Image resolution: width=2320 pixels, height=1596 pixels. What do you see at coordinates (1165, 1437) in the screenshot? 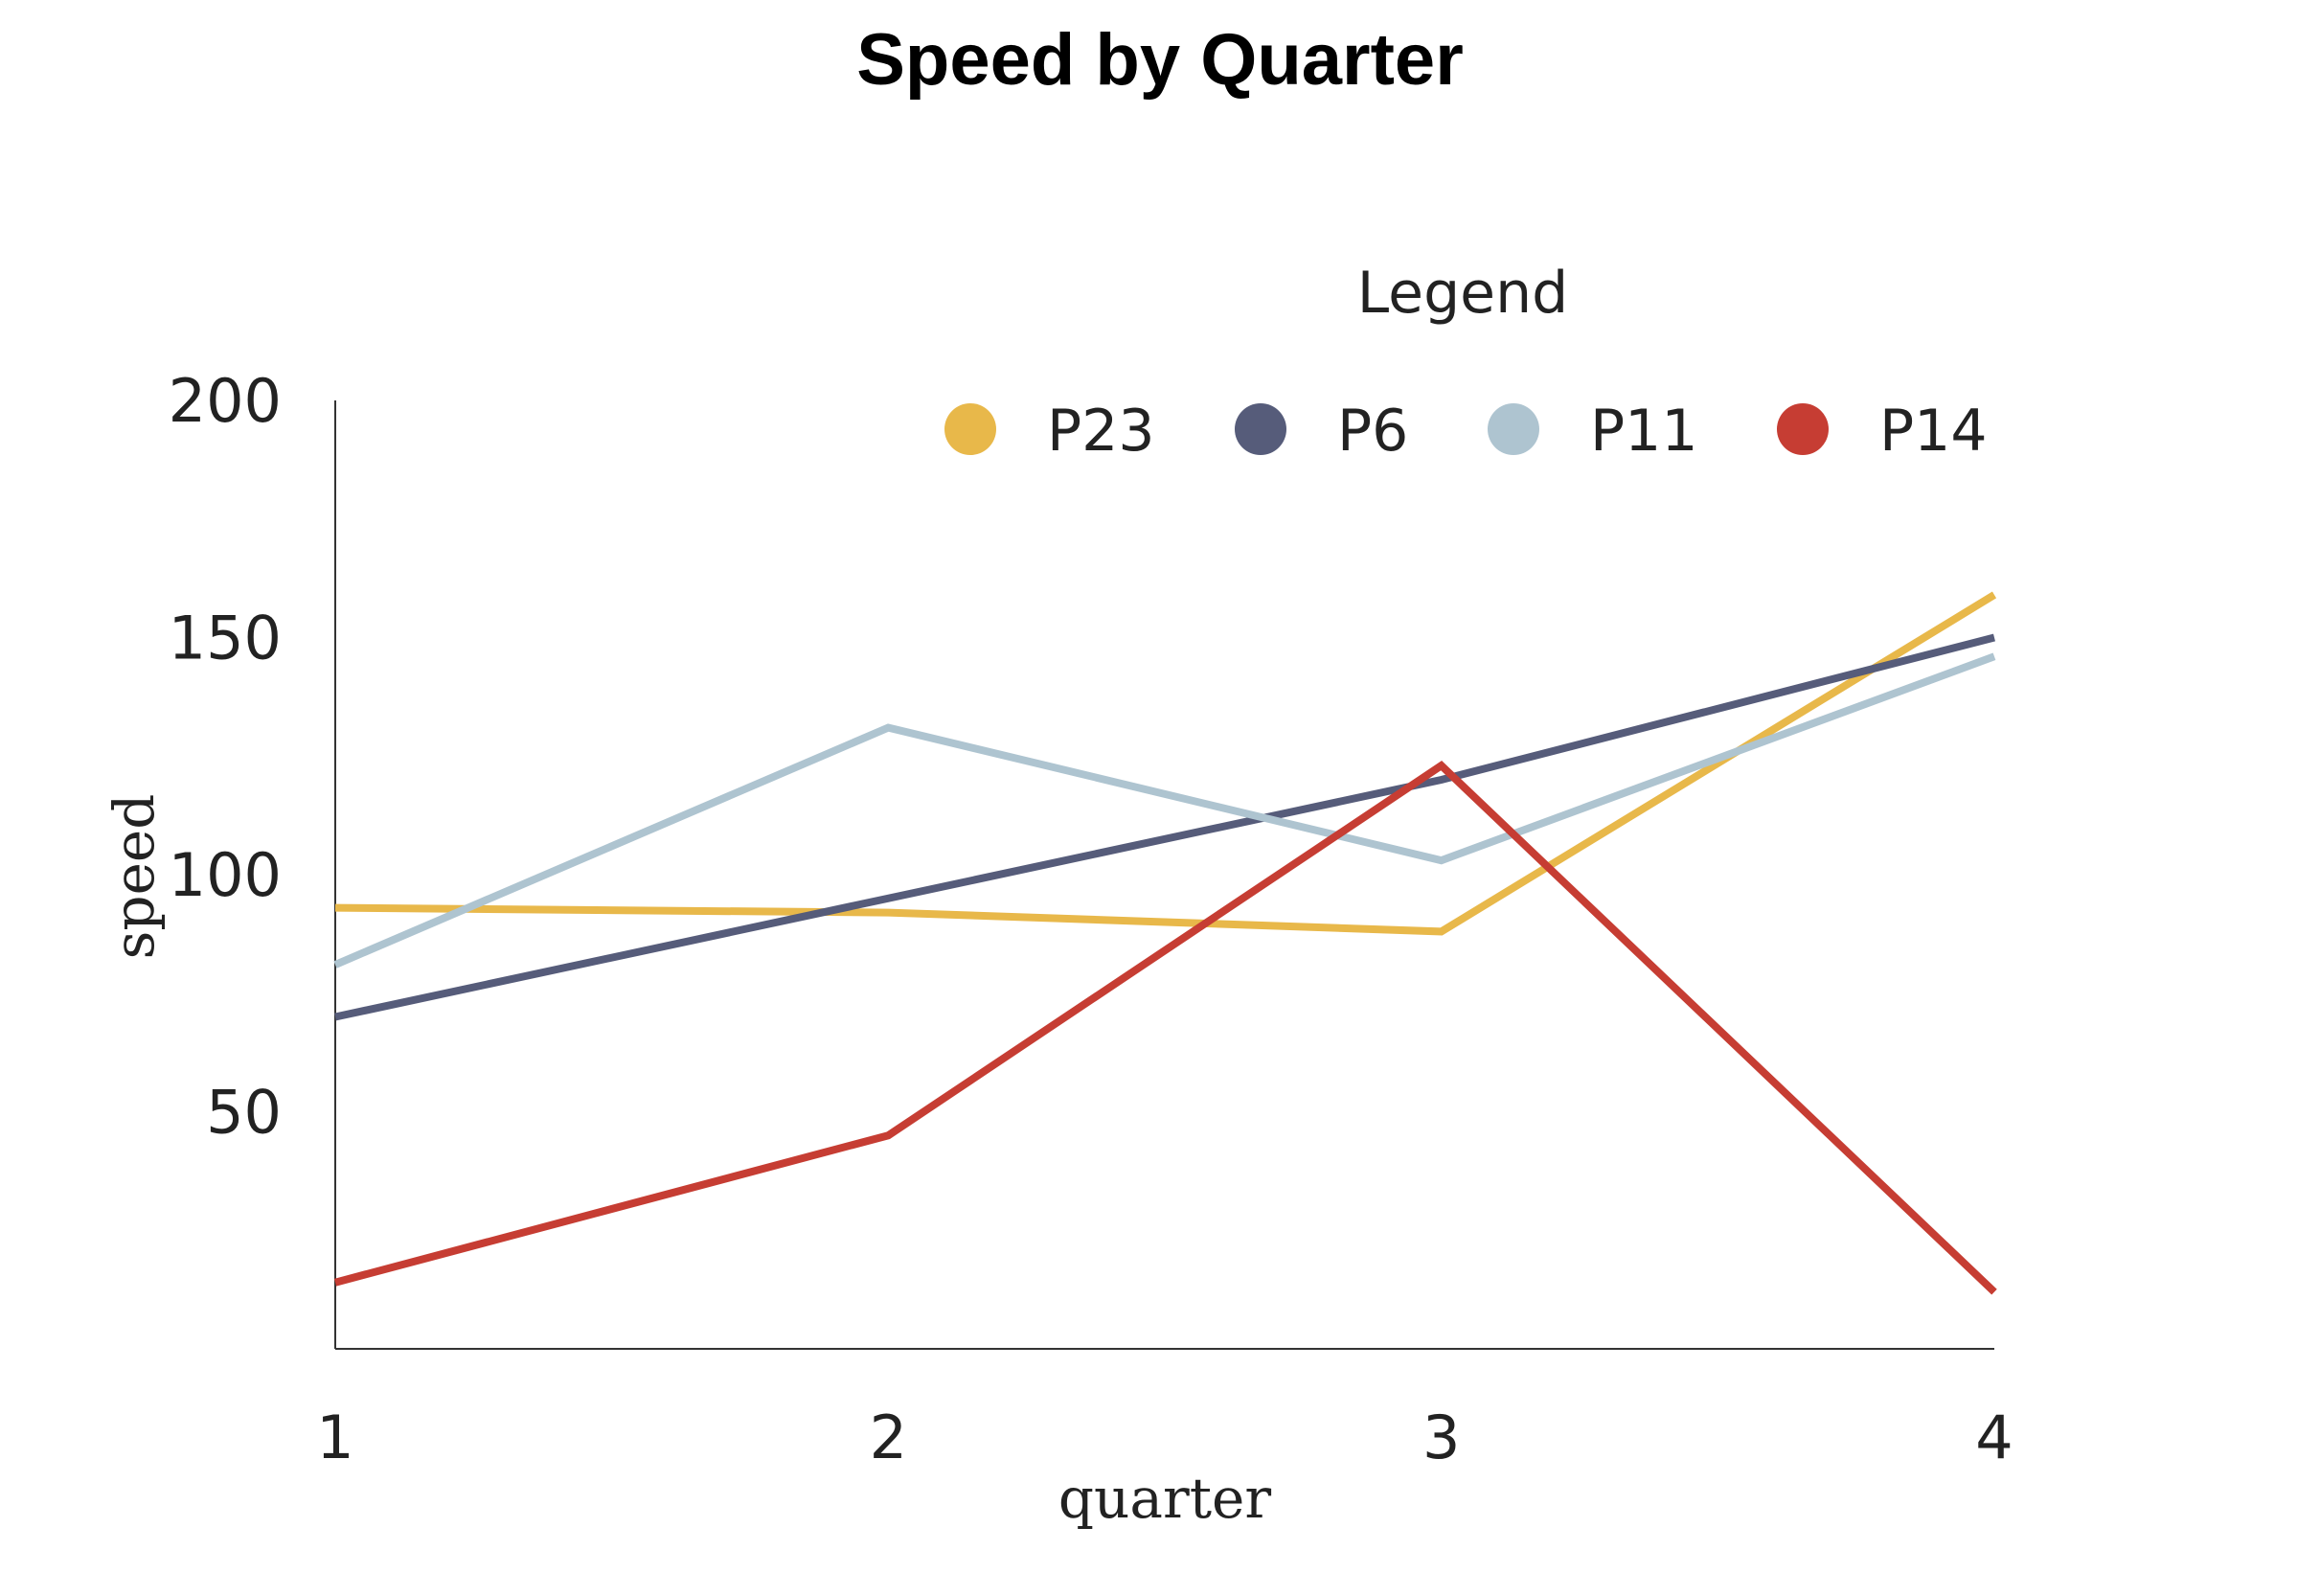
I see `x-tick-labels: 1 2 3 4` at bounding box center [1165, 1437].